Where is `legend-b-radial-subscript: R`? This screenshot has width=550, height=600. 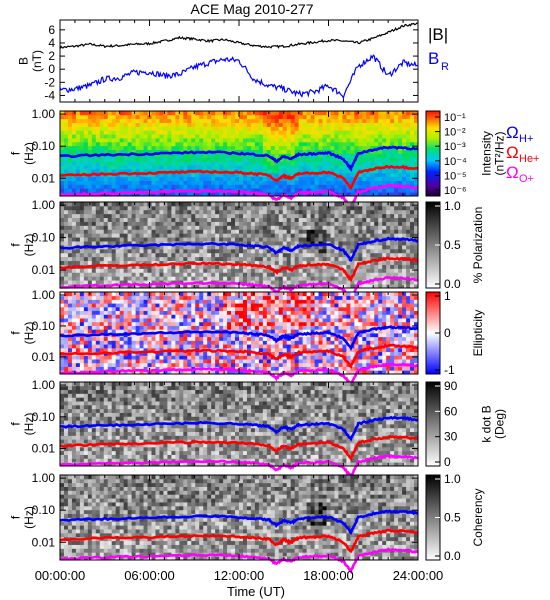 legend-b-radial-subscript: R is located at coordinates (445, 67).